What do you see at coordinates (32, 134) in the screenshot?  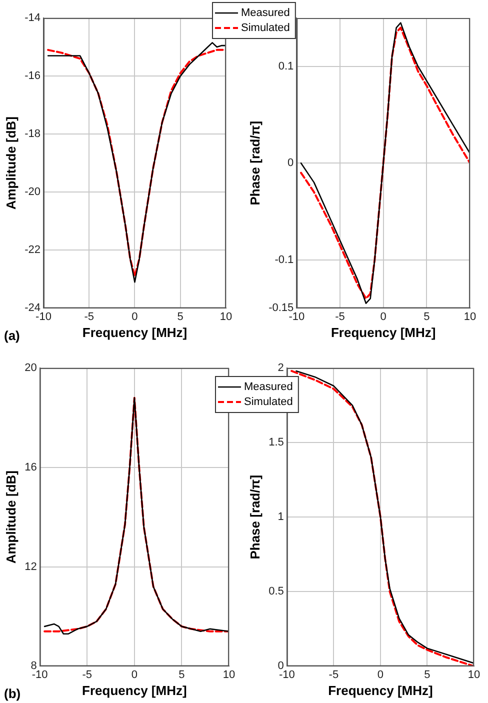 I see `y-tick-label: -18` at bounding box center [32, 134].